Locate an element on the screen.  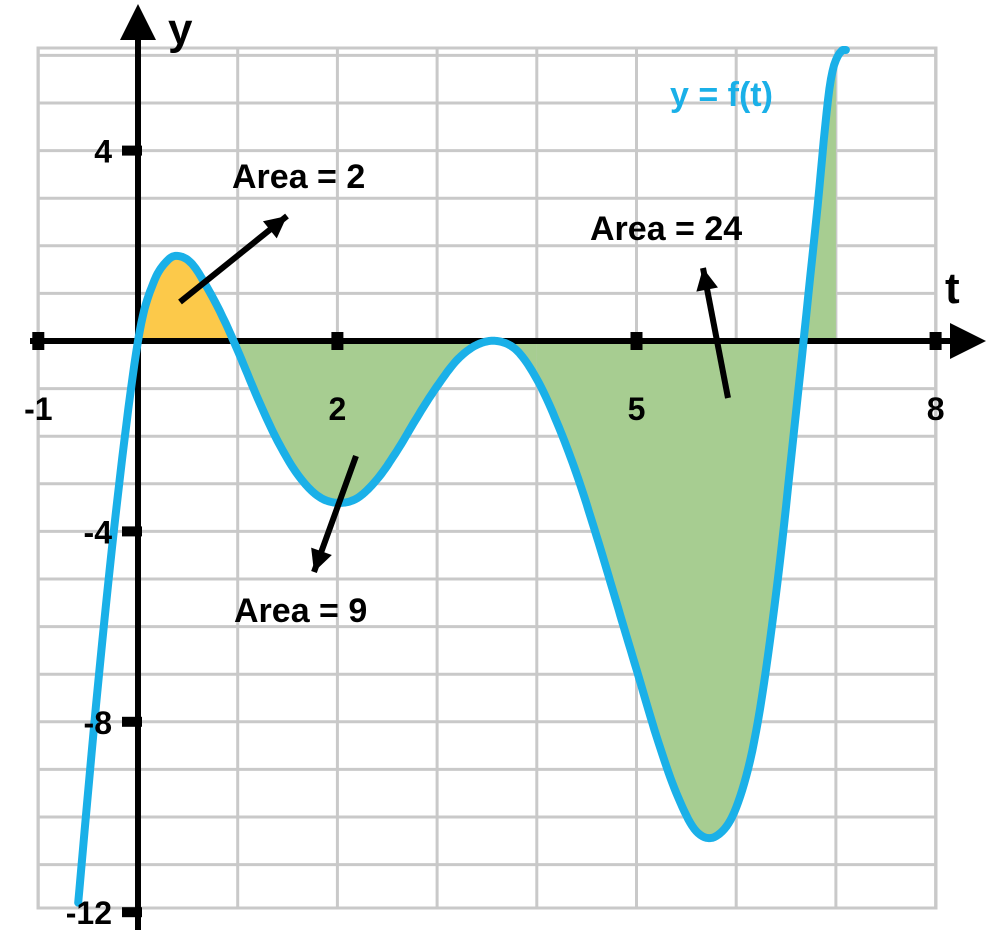
area-label-3: Area = 24 is located at coordinates (666, 229).